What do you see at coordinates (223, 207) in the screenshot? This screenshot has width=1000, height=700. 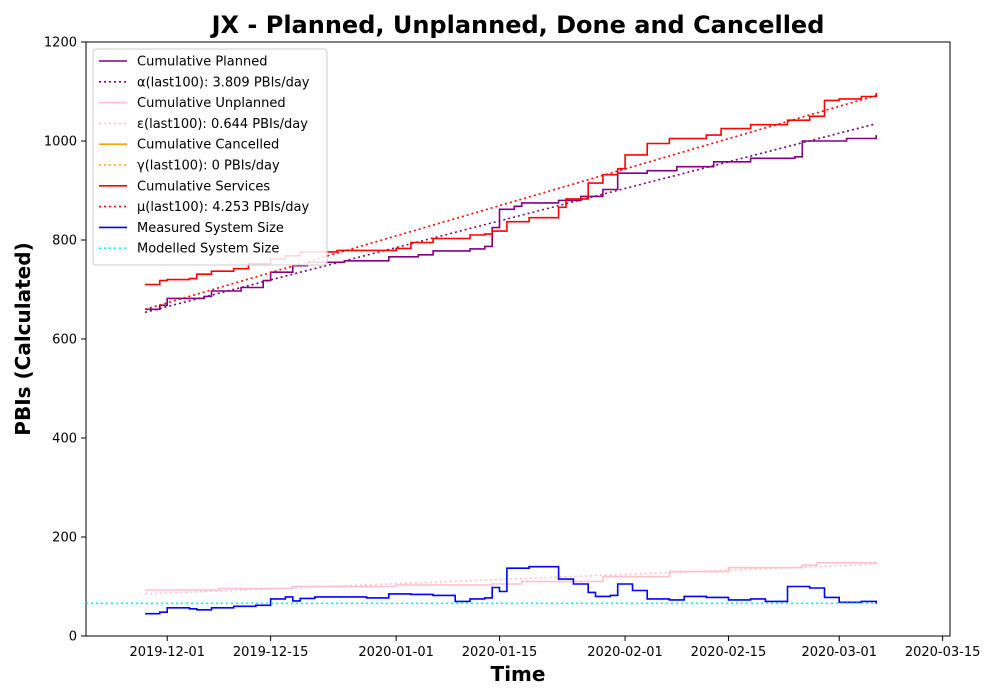 I see `legend-label: μ(last100): 4.253 PBIs/day` at bounding box center [223, 207].